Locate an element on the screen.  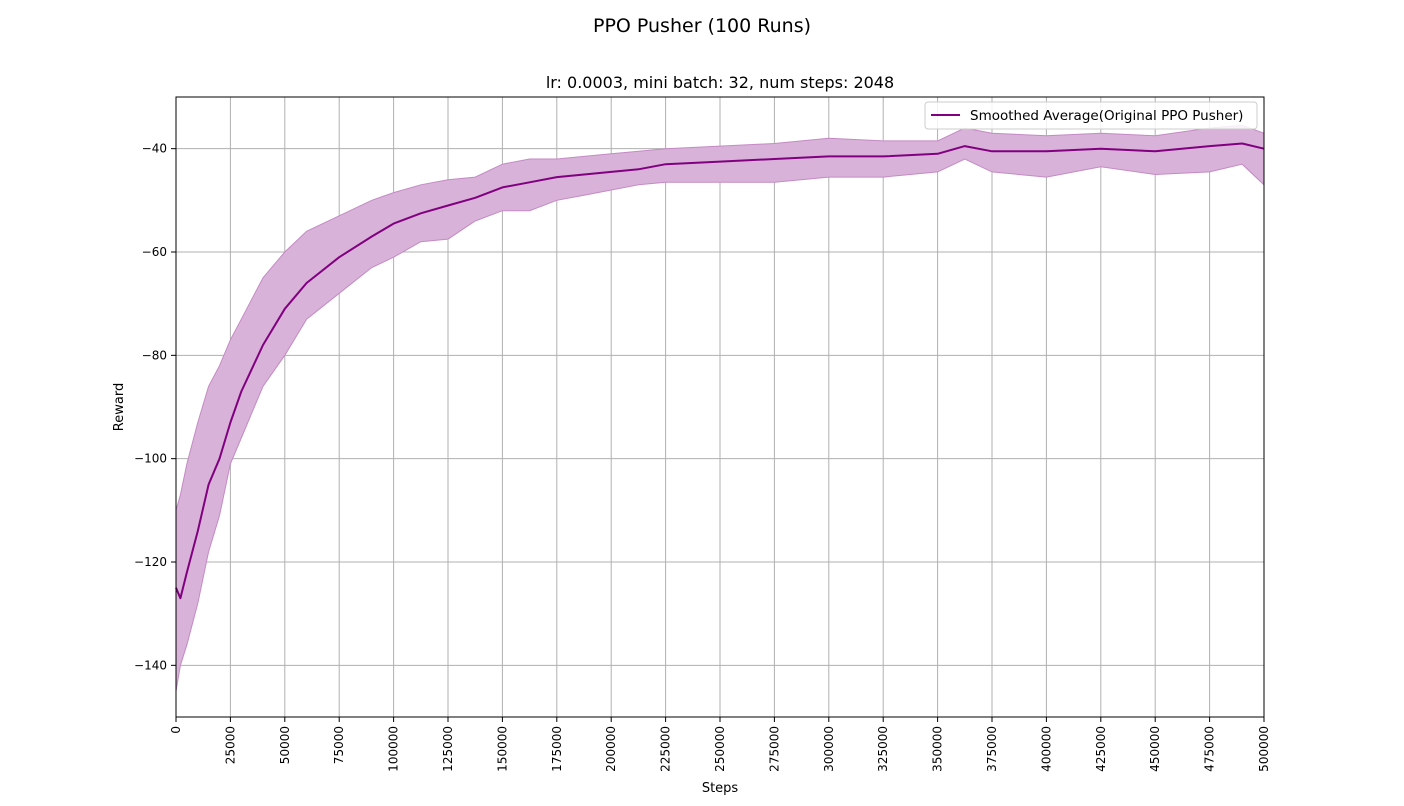
x-tick-label: 325000 is located at coordinates (883, 749).